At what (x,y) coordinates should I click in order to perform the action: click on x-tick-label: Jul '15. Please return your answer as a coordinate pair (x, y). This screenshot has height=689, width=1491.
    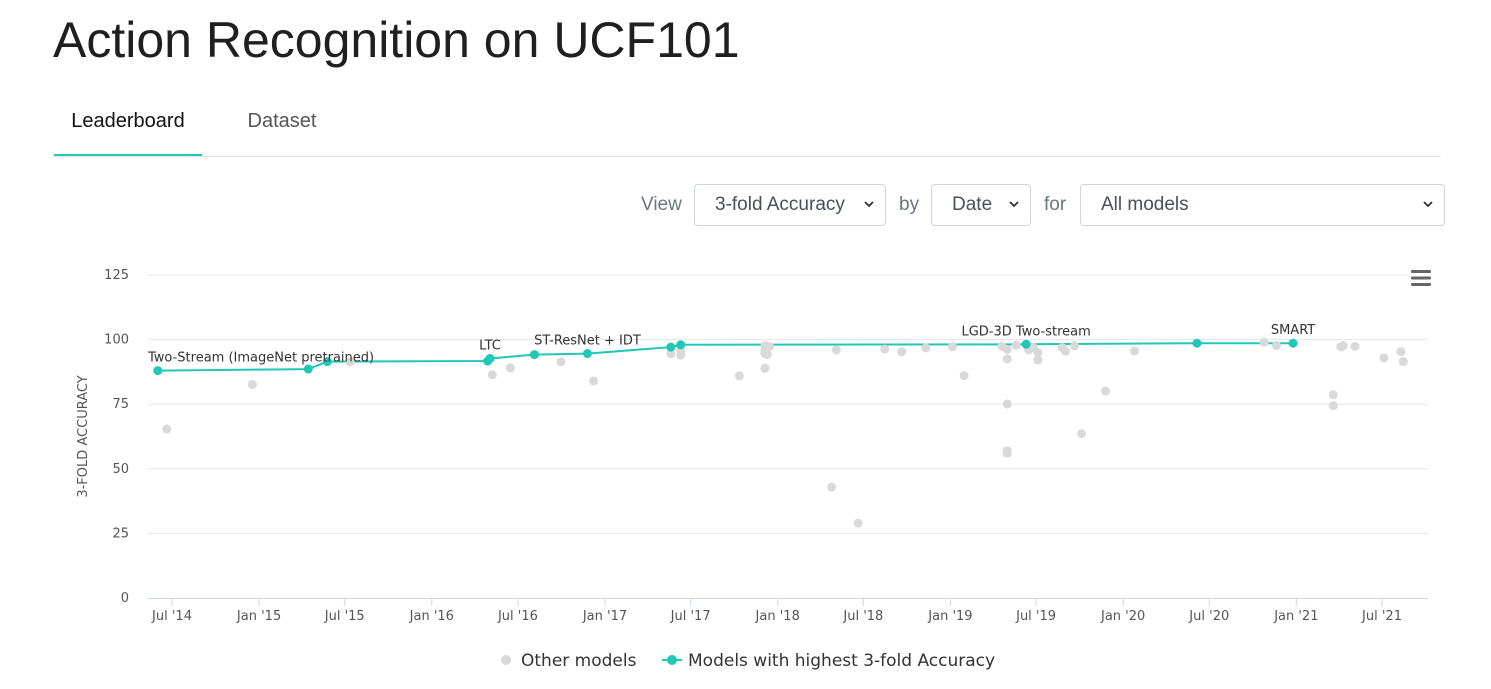
    Looking at the image, I should click on (344, 616).